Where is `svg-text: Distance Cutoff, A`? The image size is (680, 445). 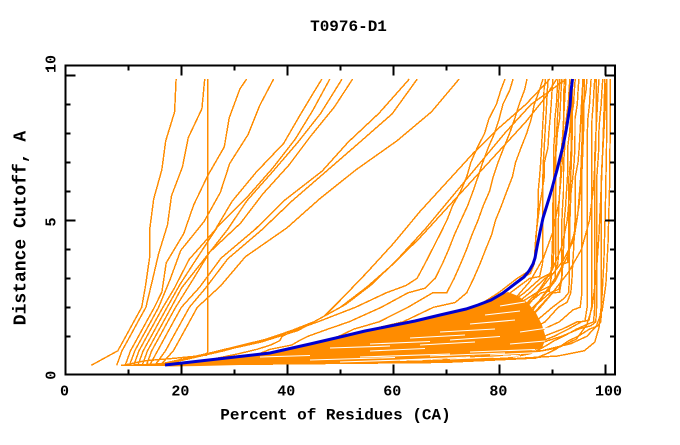 svg-text: Distance Cutoff, A is located at coordinates (22, 228).